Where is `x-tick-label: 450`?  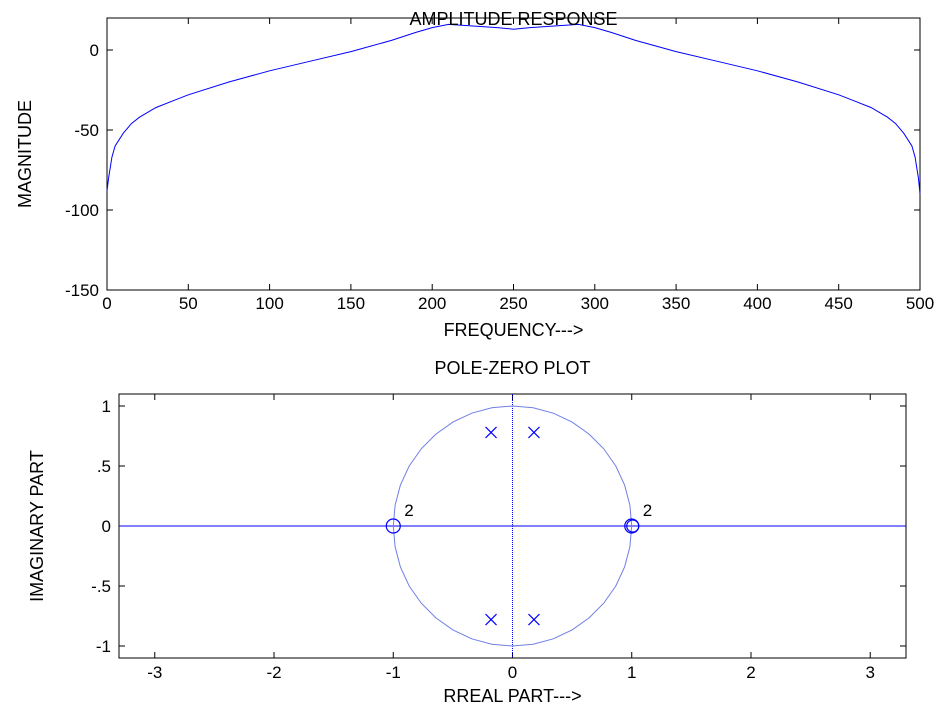 x-tick-label: 450 is located at coordinates (839, 303).